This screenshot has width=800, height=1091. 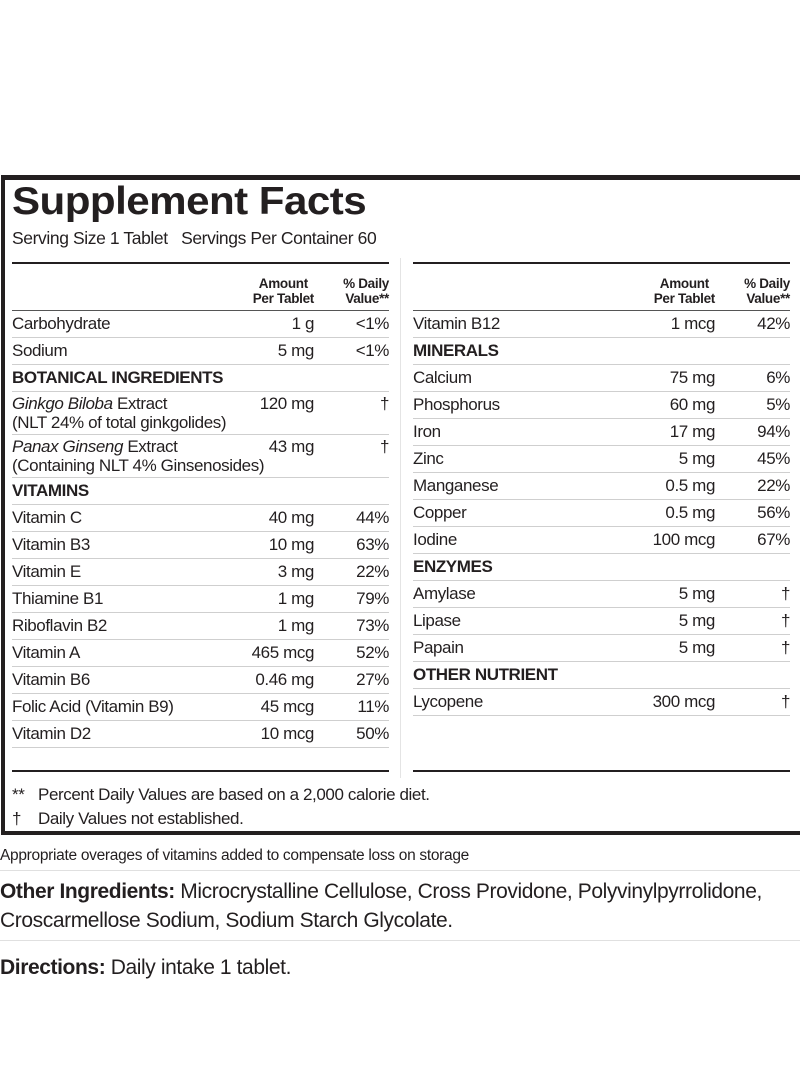 What do you see at coordinates (200, 287) in the screenshot?
I see `column-header: Amount Per Tablet % Daily Value**` at bounding box center [200, 287].